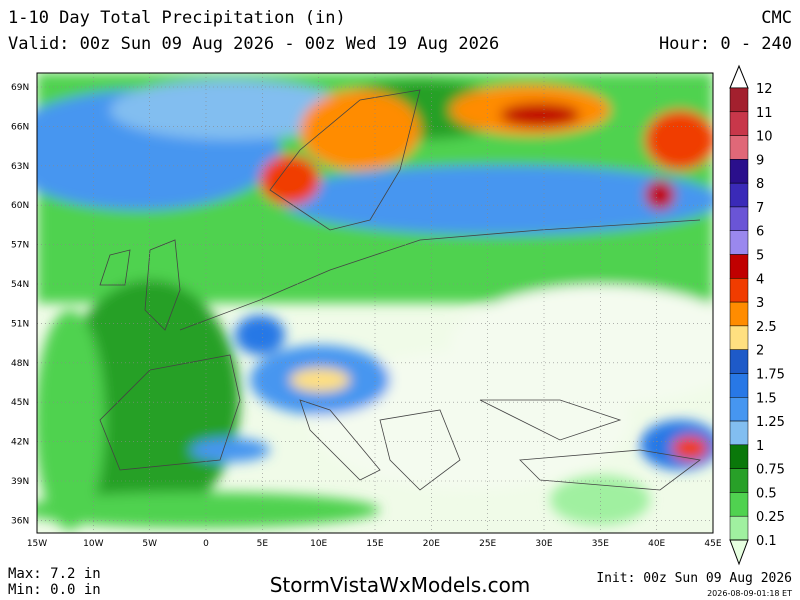  What do you see at coordinates (177, 18) in the screenshot?
I see `title: 1-10 Day Total Precipitation (in)` at bounding box center [177, 18].